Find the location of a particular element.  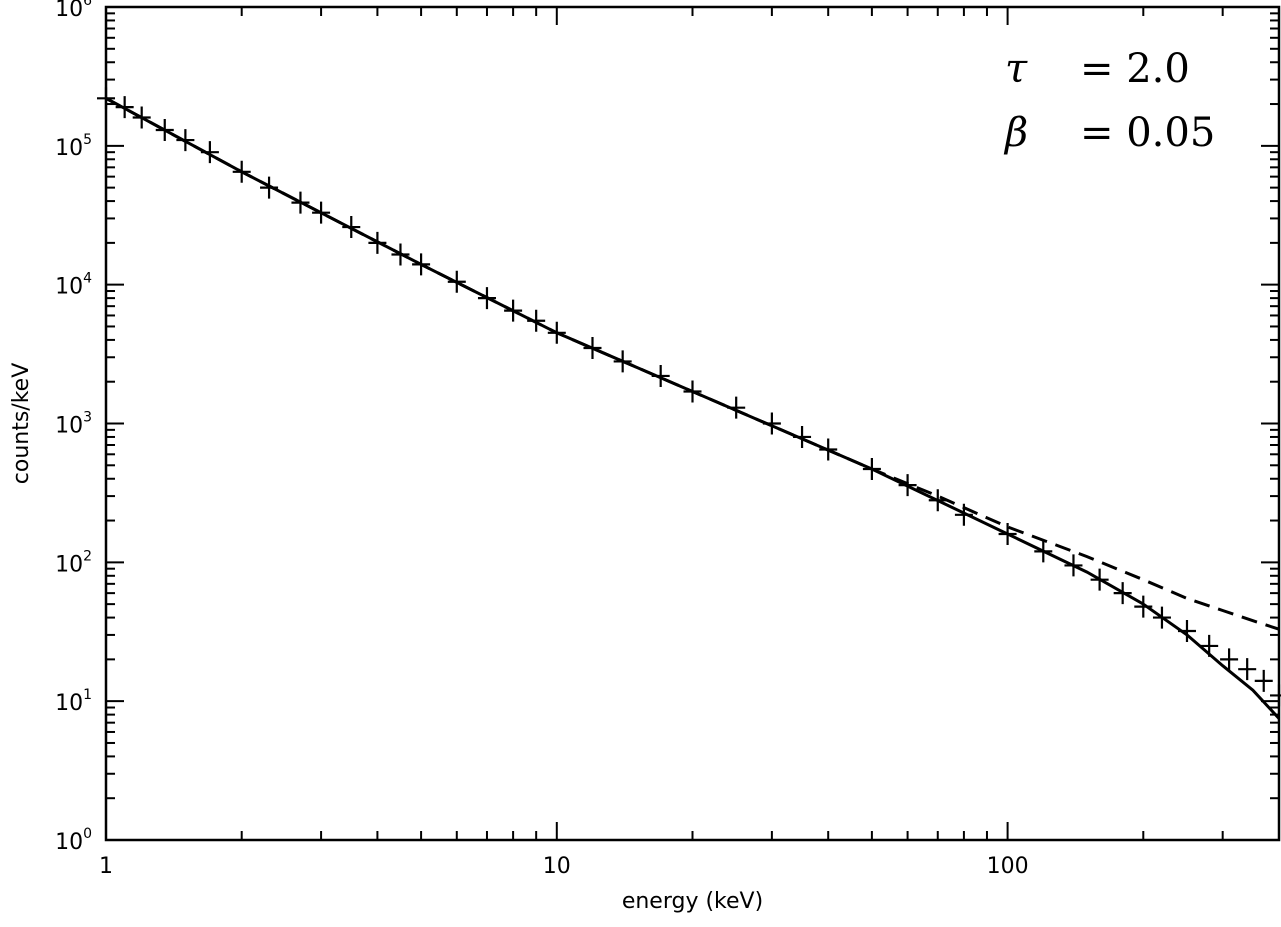

x-tick-label: 10 is located at coordinates (557, 866).